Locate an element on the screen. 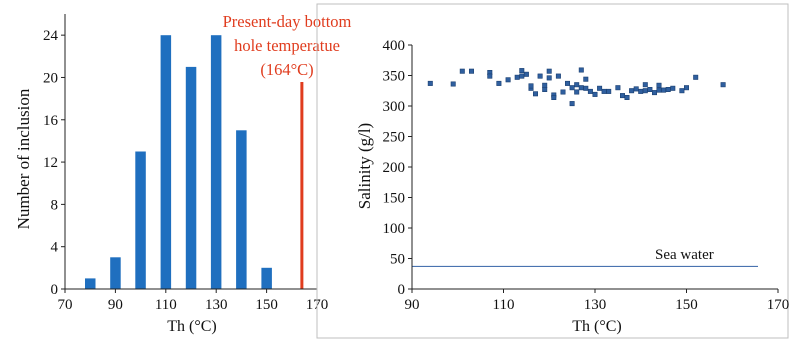 This screenshot has width=792, height=340. scatter-y-axis-label: Salinity (g/l) is located at coordinates (364, 166).